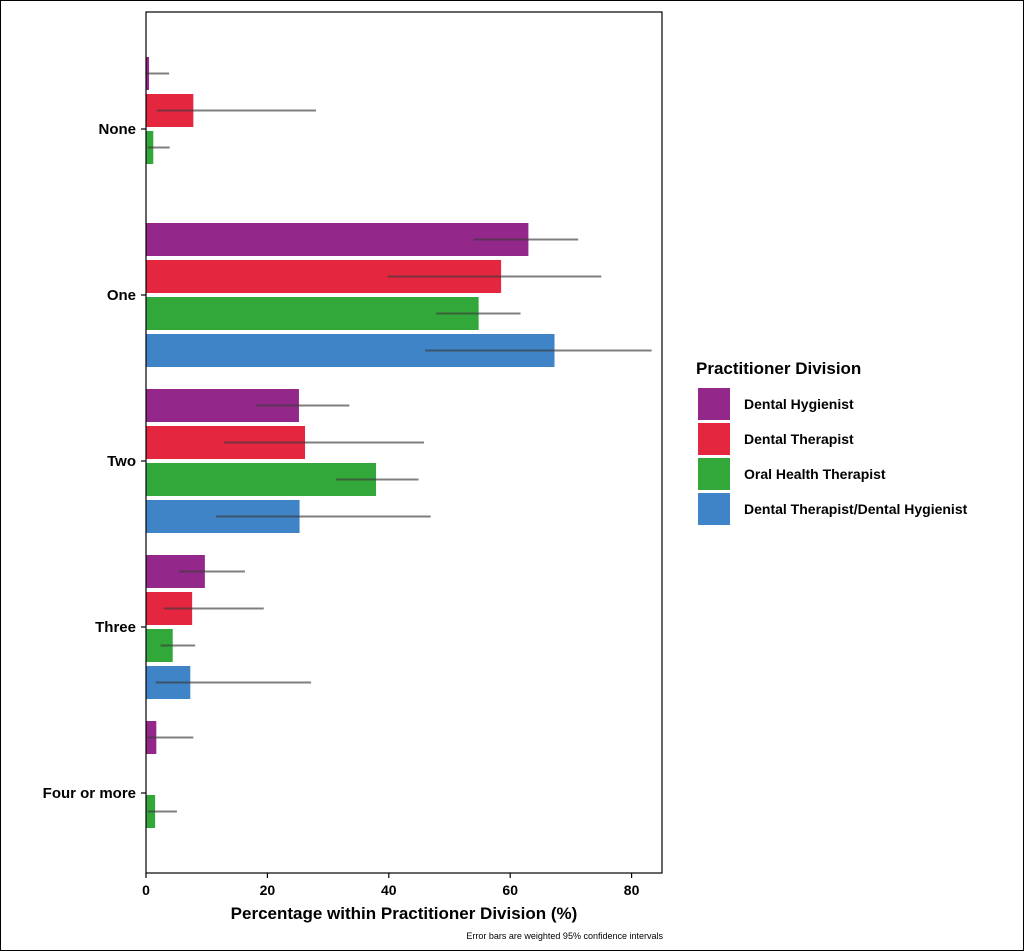 Image resolution: width=1024 pixels, height=951 pixels. I want to click on legend-key-dental-therapist, so click(714, 439).